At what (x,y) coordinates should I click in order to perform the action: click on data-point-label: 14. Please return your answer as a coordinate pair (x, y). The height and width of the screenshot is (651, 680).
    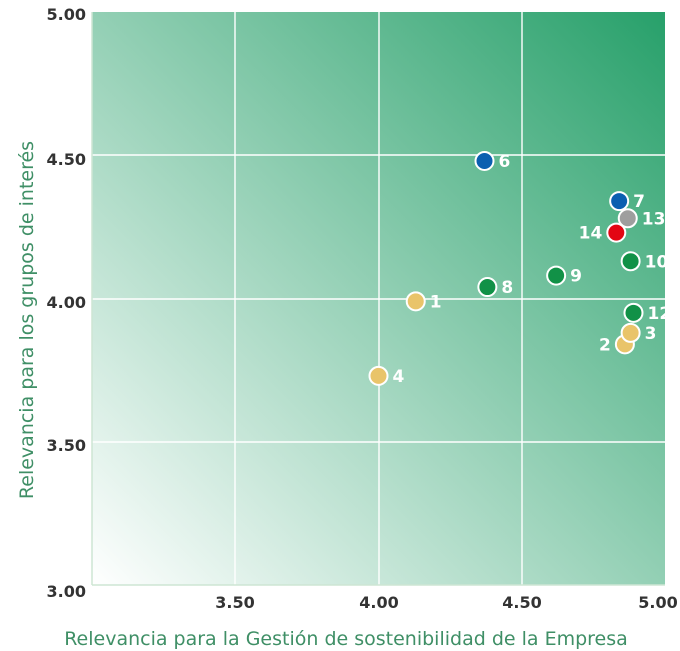
    Looking at the image, I should click on (591, 234).